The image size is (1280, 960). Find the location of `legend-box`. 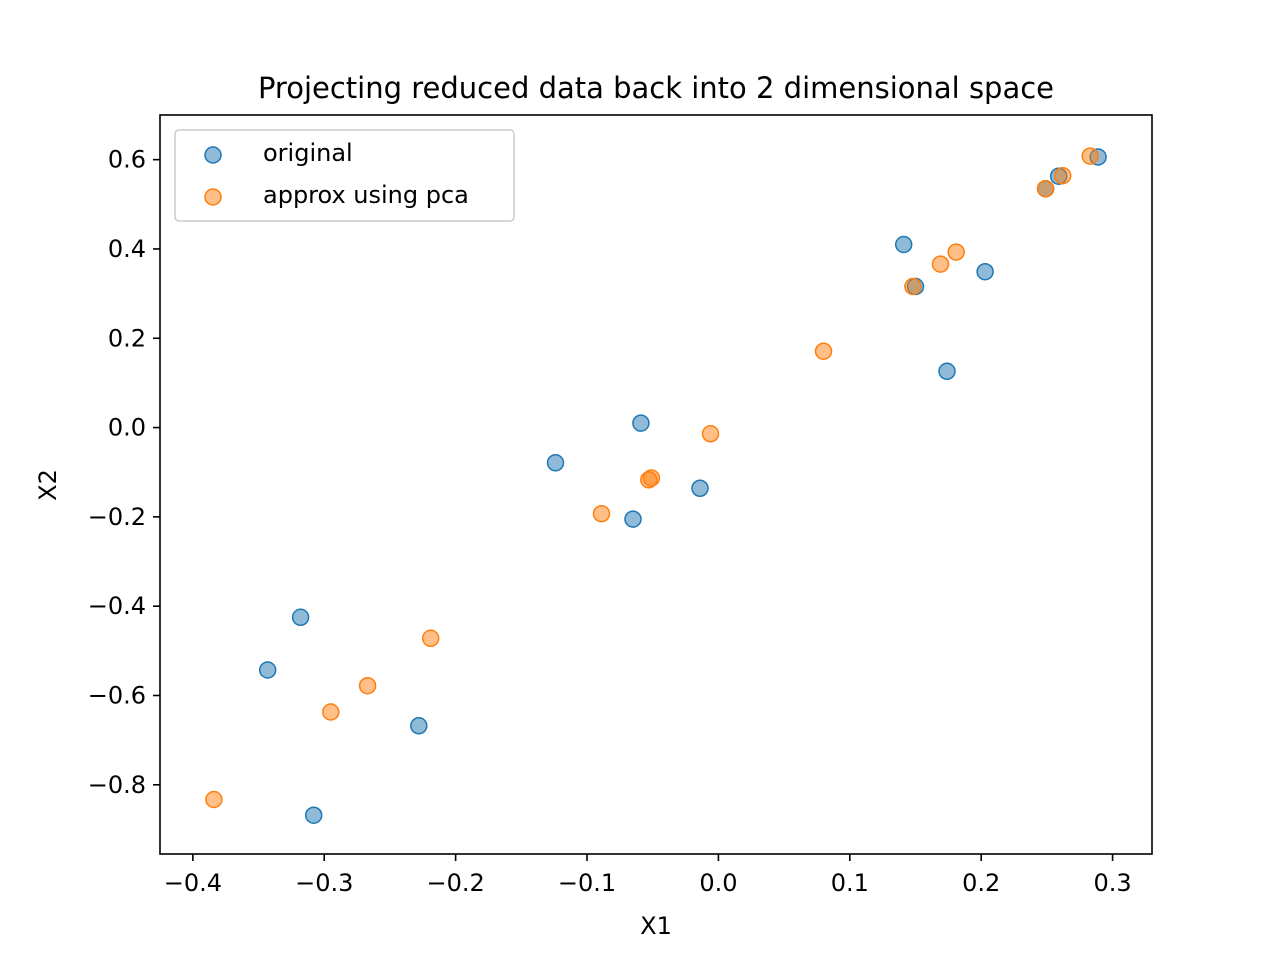

legend-box is located at coordinates (344, 175).